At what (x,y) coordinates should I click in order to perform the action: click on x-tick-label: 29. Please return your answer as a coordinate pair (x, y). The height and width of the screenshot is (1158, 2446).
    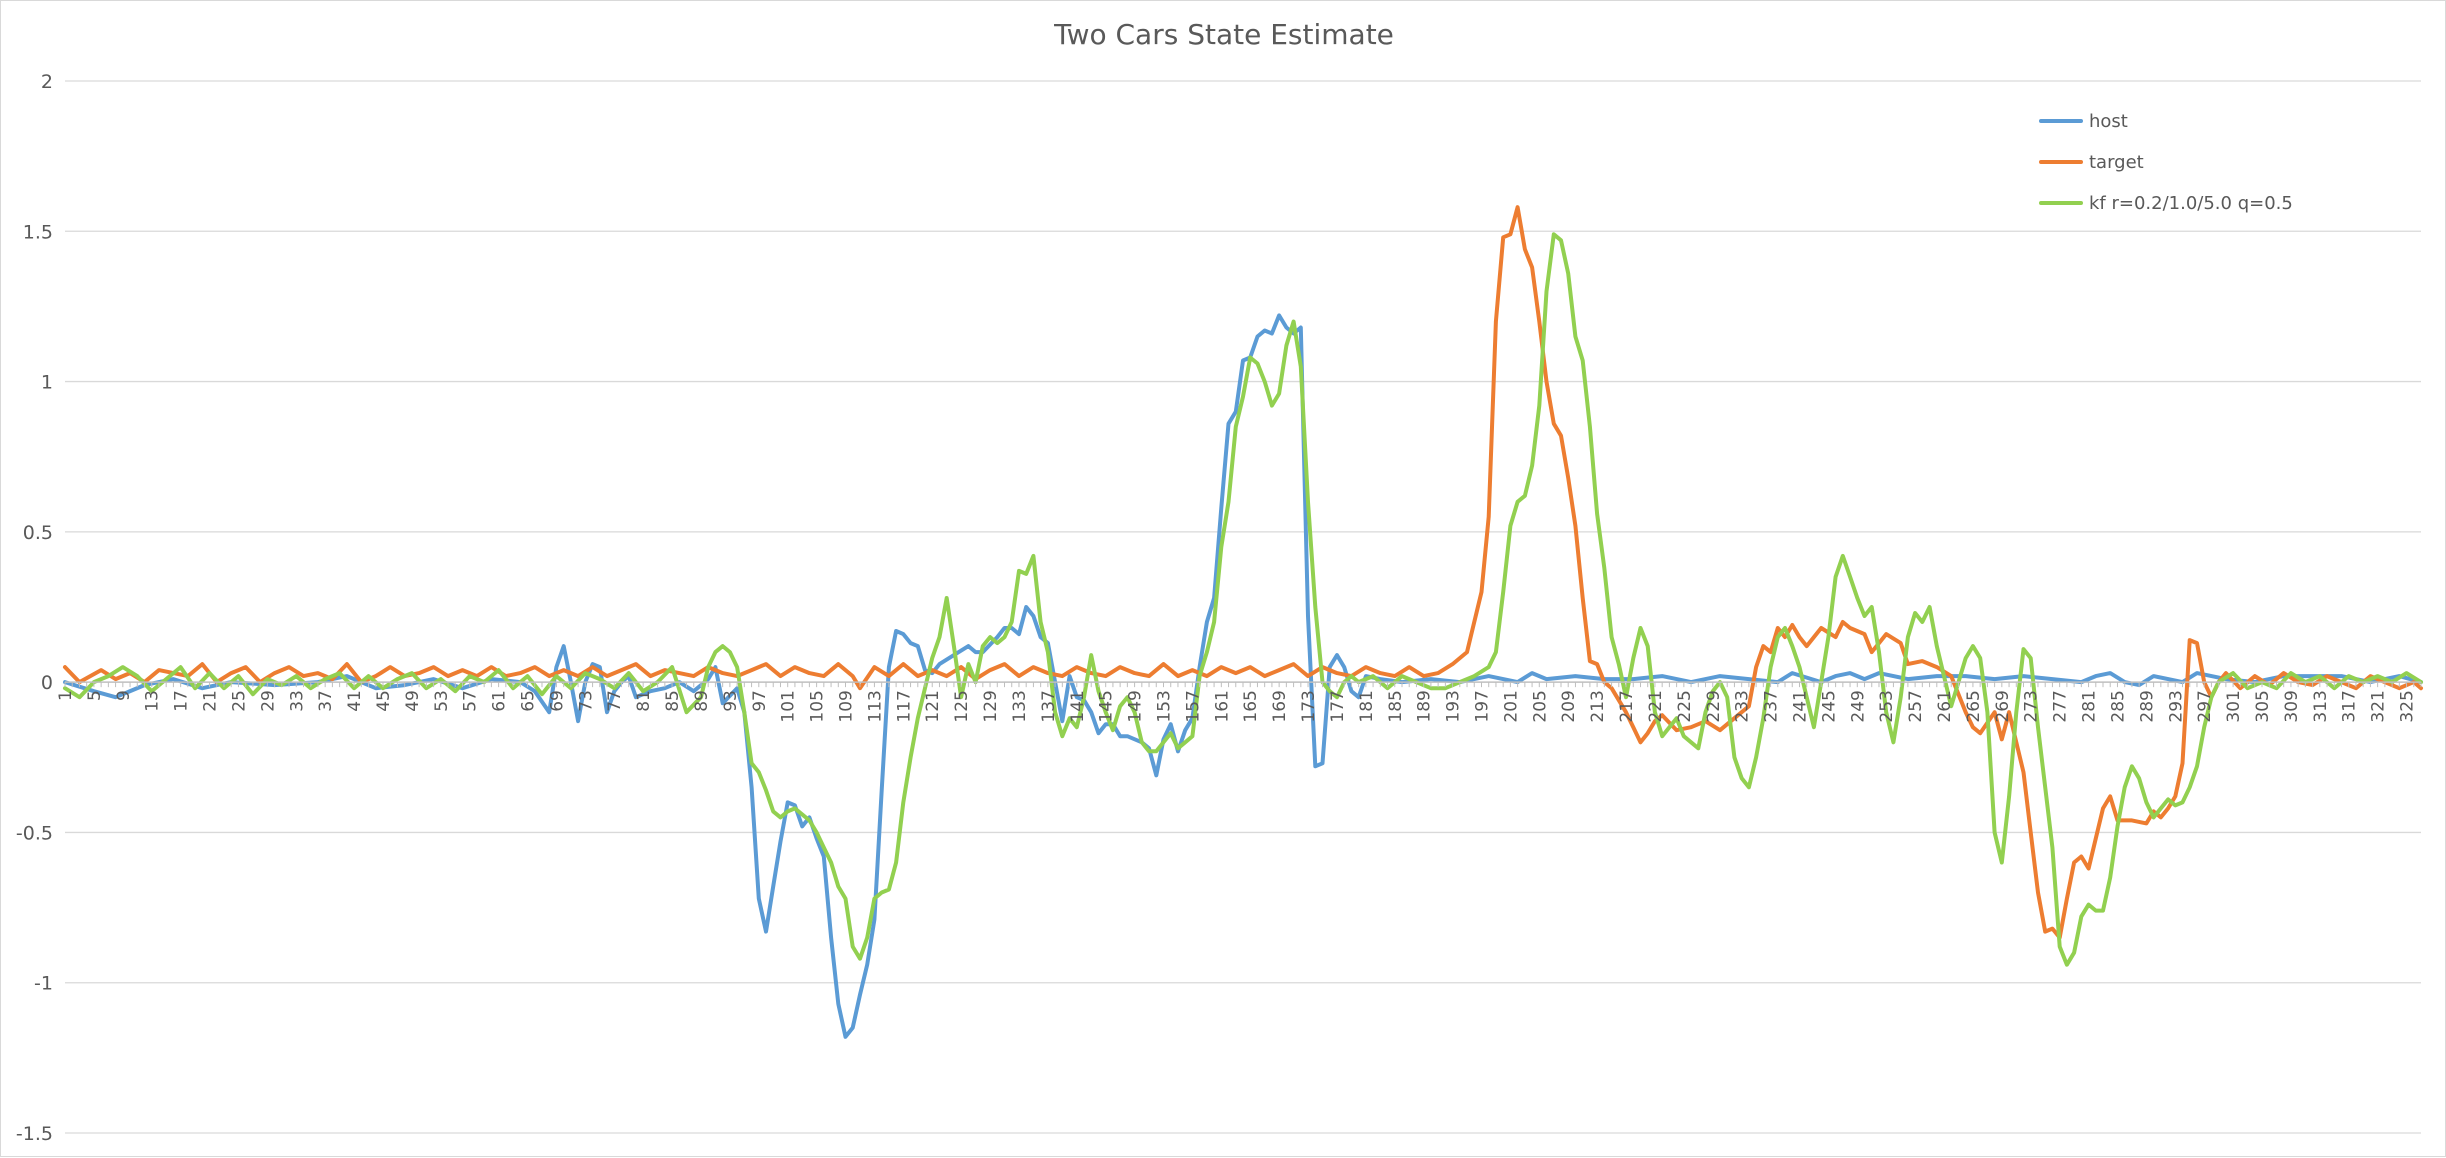
    Looking at the image, I should click on (268, 701).